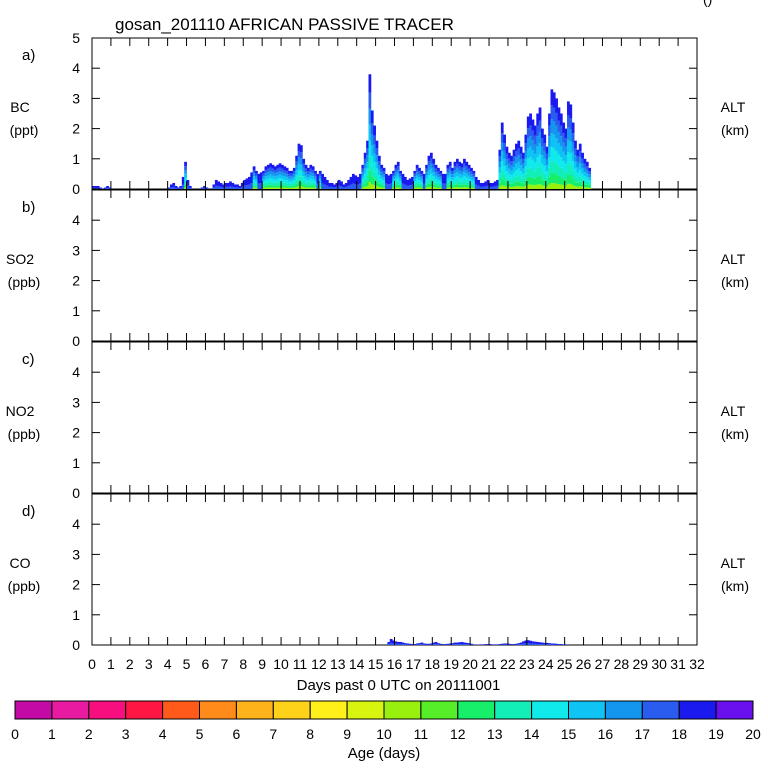 The image size is (768, 768). Describe the element at coordinates (19, 107) in the screenshot. I see `y-axis-label: BC` at that location.